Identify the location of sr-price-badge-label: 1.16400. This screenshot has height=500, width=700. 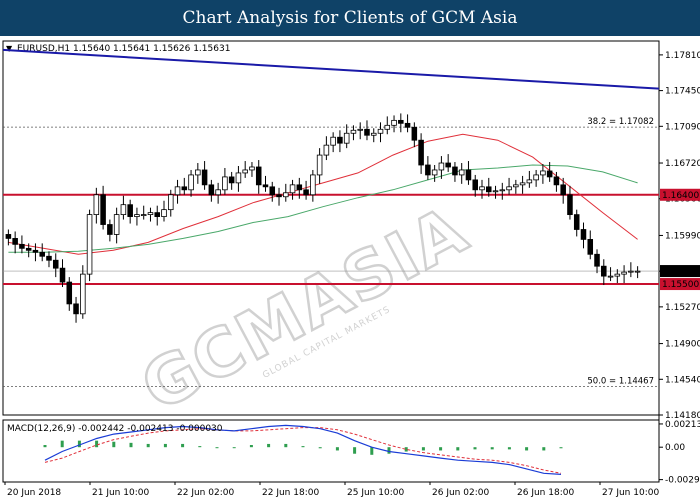
(680, 196).